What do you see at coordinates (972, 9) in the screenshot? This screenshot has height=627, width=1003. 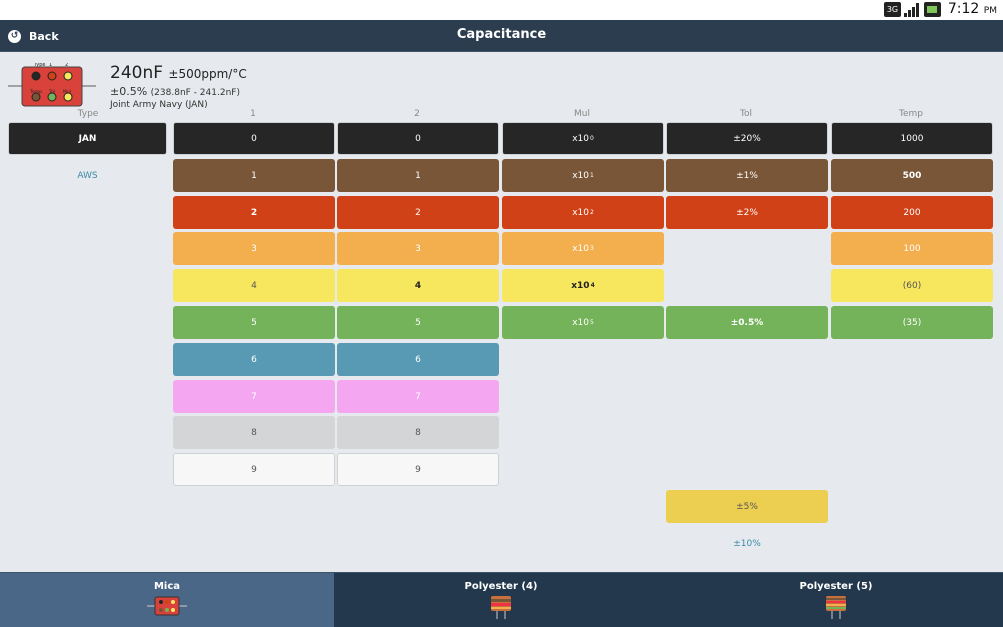 I see `clock: 7:12 PM` at bounding box center [972, 9].